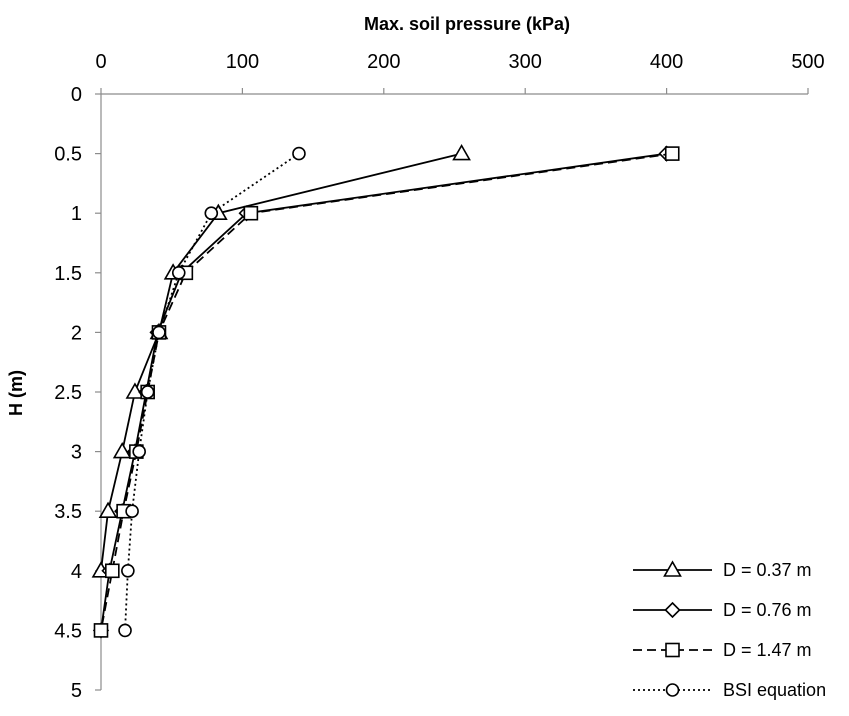 The width and height of the screenshot is (849, 716). Describe the element at coordinates (722, 650) in the screenshot. I see `legend-entry: D = 1.47 m` at that location.